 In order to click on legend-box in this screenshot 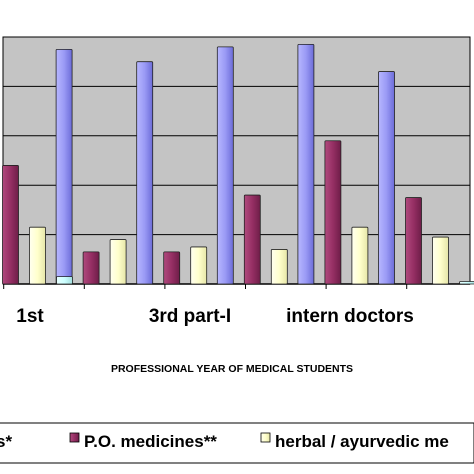, I will do `click(237, 443)`.